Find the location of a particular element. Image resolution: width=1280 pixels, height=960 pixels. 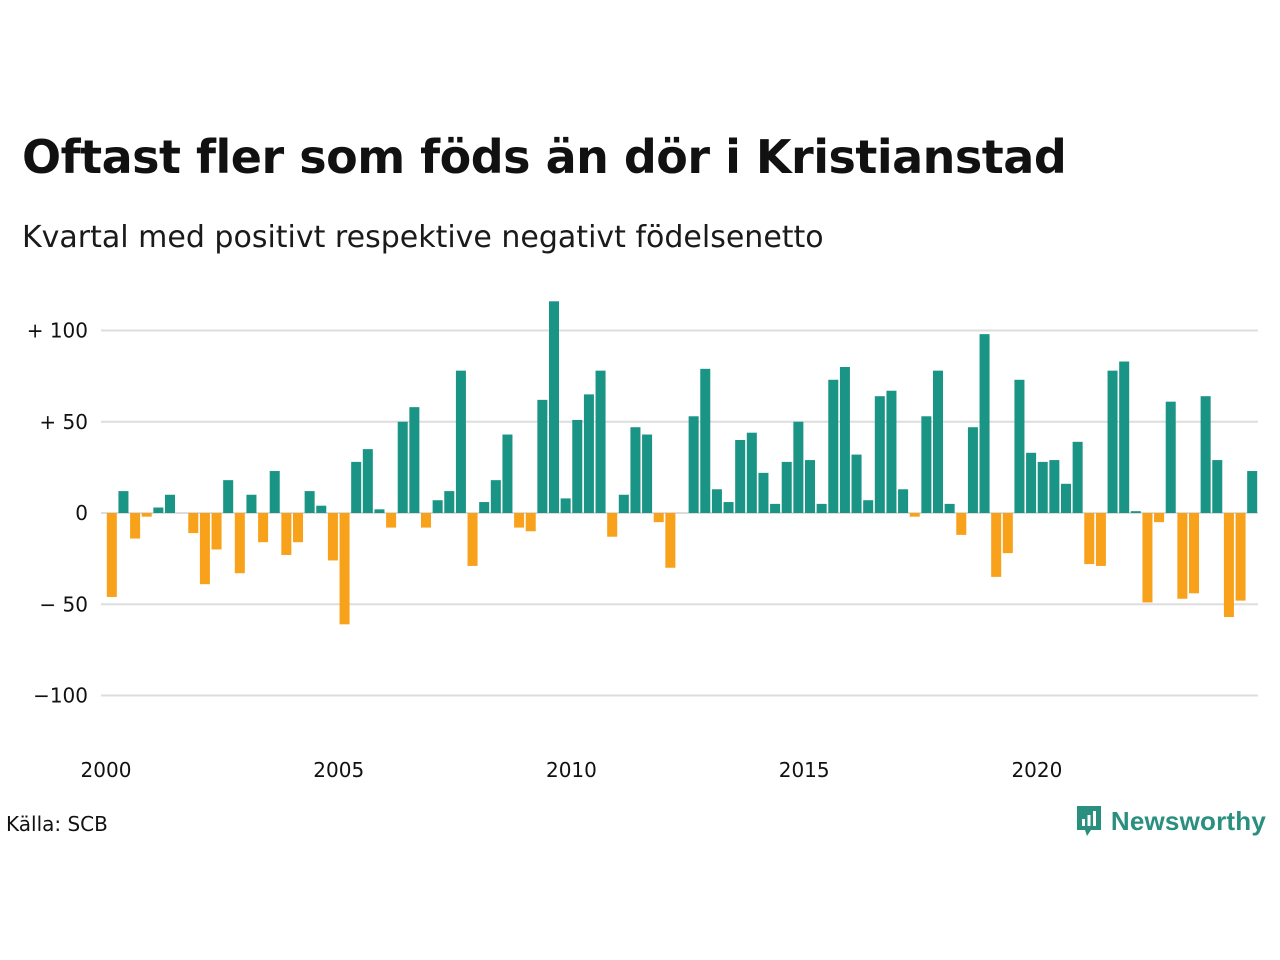

x-tick-label: 2015 is located at coordinates (804, 770).